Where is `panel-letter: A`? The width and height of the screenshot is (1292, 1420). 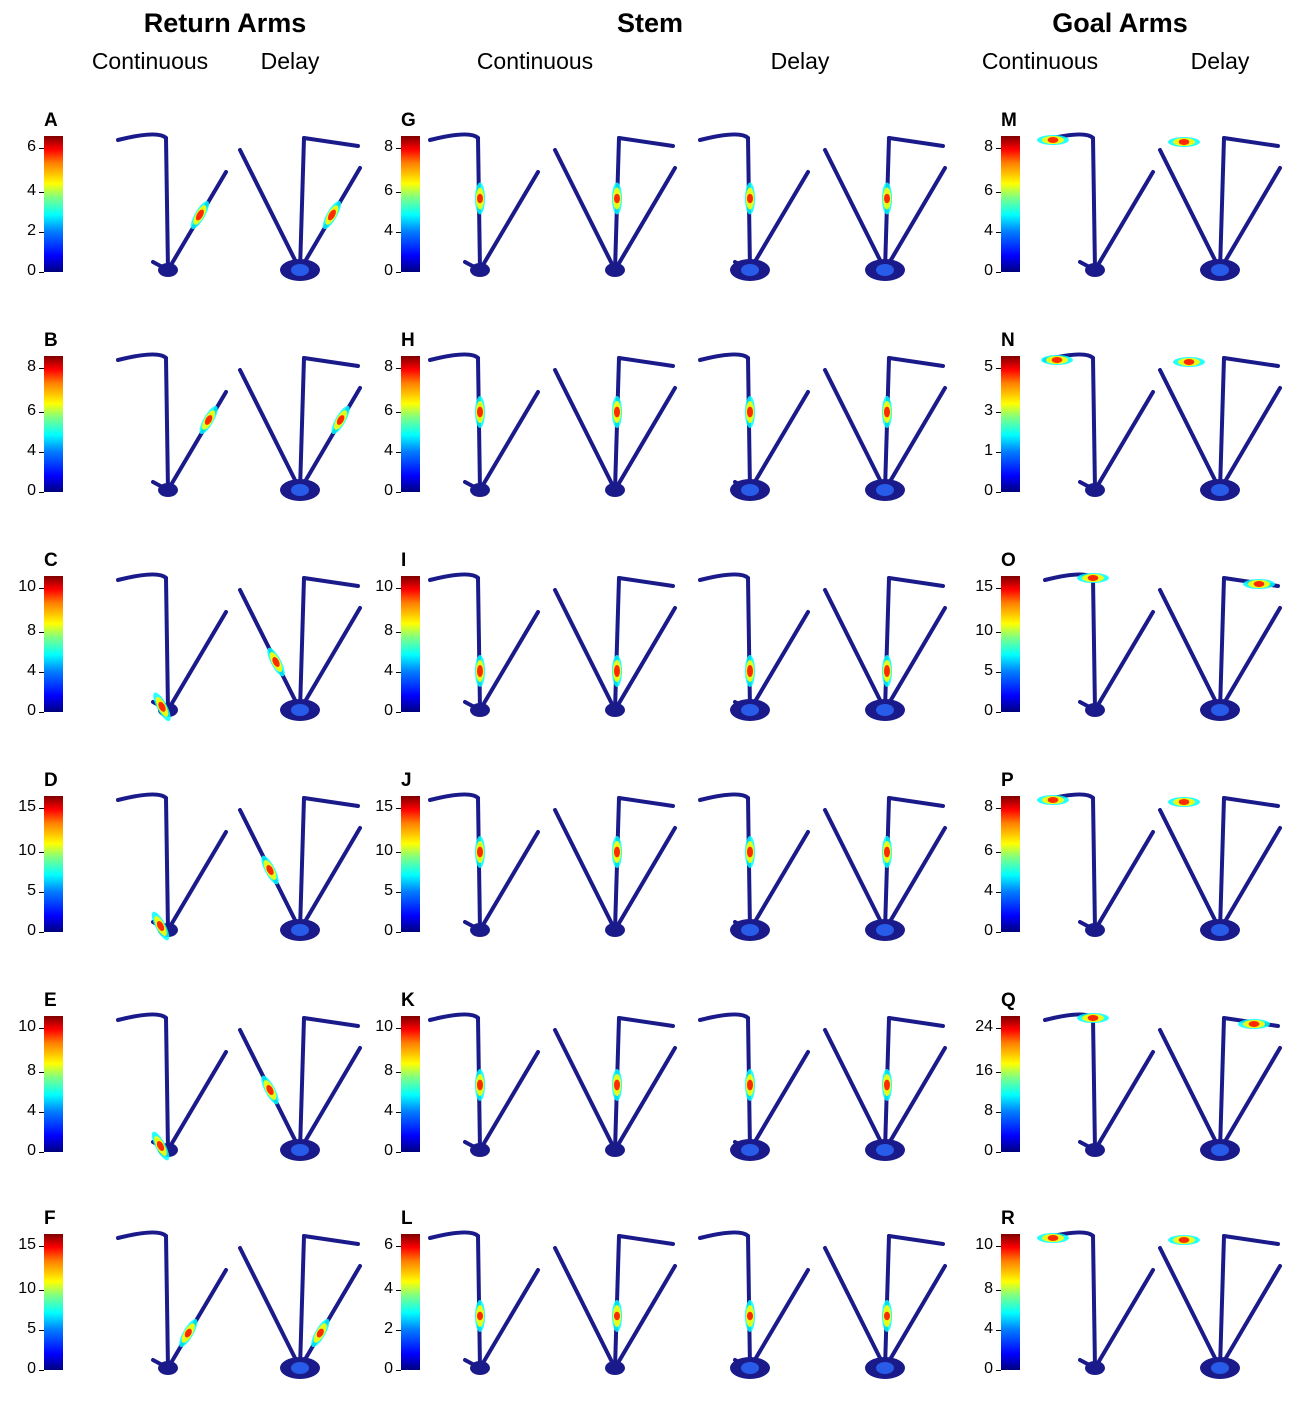 panel-letter: A is located at coordinates (51, 120).